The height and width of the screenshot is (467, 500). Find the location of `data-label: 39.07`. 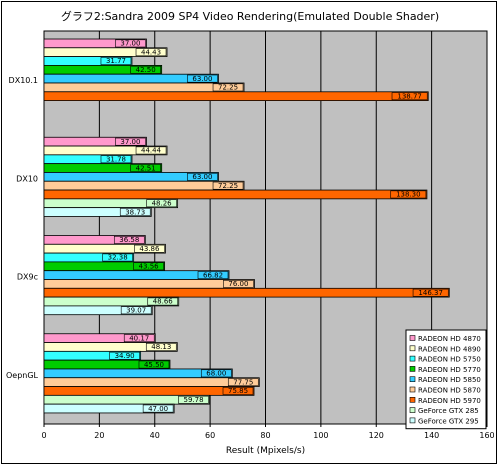

data-label: 39.07 is located at coordinates (136, 311).